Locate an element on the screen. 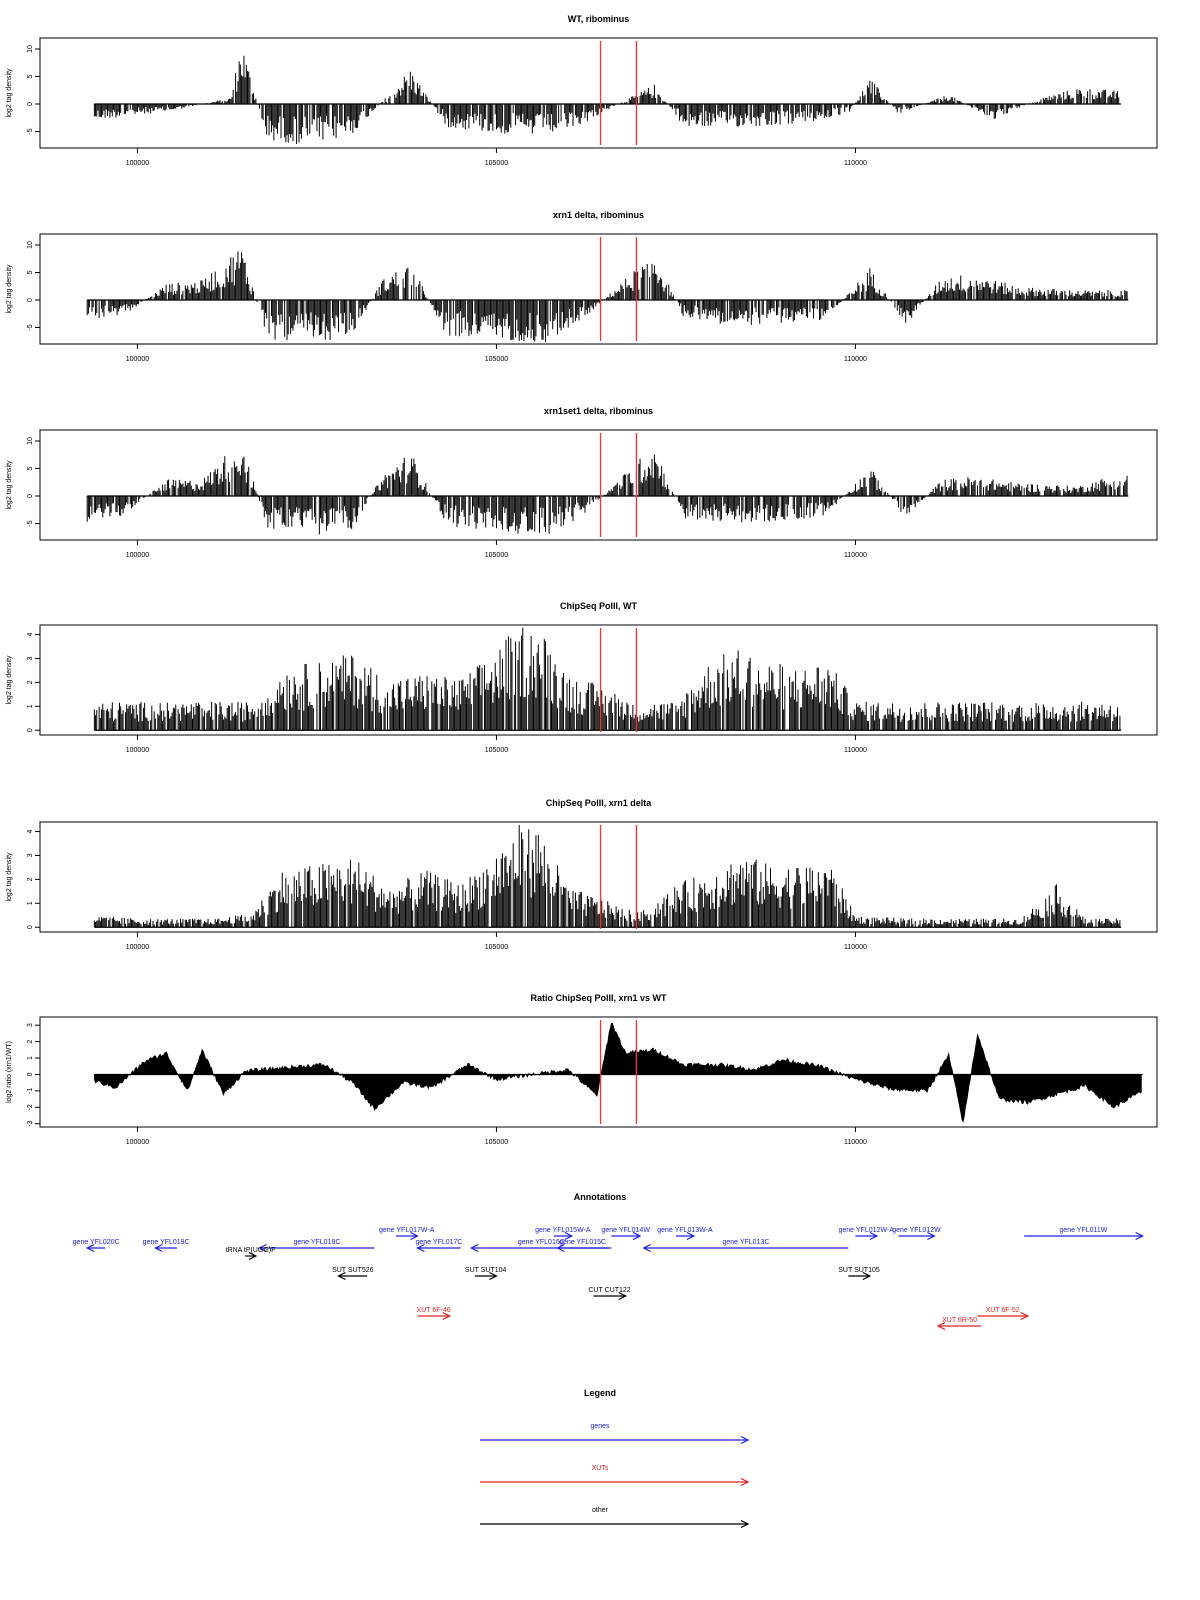  feature-label: gene YFL013C is located at coordinates (745, 1242).